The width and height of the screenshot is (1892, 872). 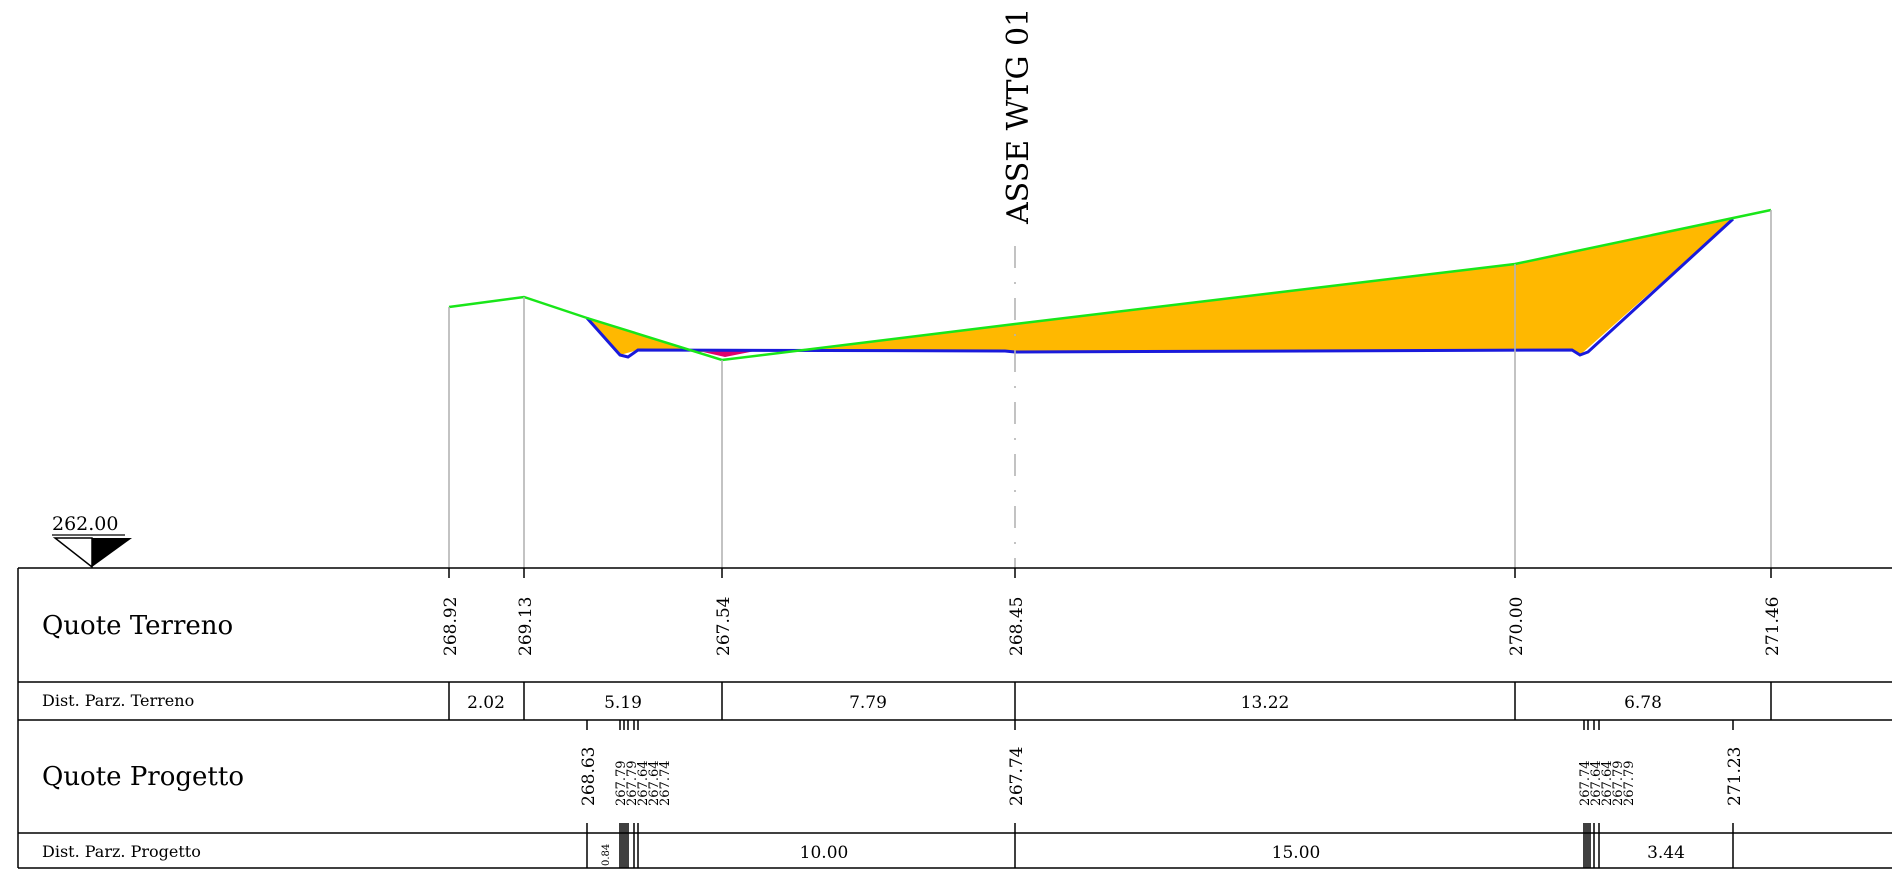 I want to click on design-distance: 15.00, so click(x=1296, y=853).